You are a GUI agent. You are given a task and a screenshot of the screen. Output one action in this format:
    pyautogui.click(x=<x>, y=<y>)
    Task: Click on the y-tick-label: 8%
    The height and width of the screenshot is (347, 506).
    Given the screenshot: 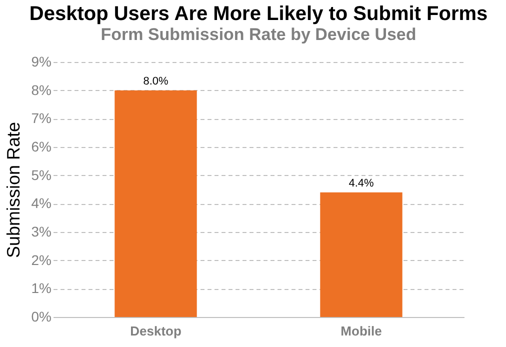 What is the action you would take?
    pyautogui.click(x=41, y=90)
    